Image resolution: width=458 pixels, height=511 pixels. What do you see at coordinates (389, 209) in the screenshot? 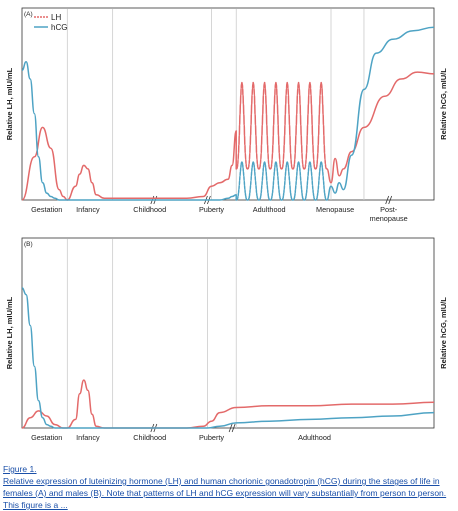
I see `stage-label-6: Post-` at bounding box center [389, 209].